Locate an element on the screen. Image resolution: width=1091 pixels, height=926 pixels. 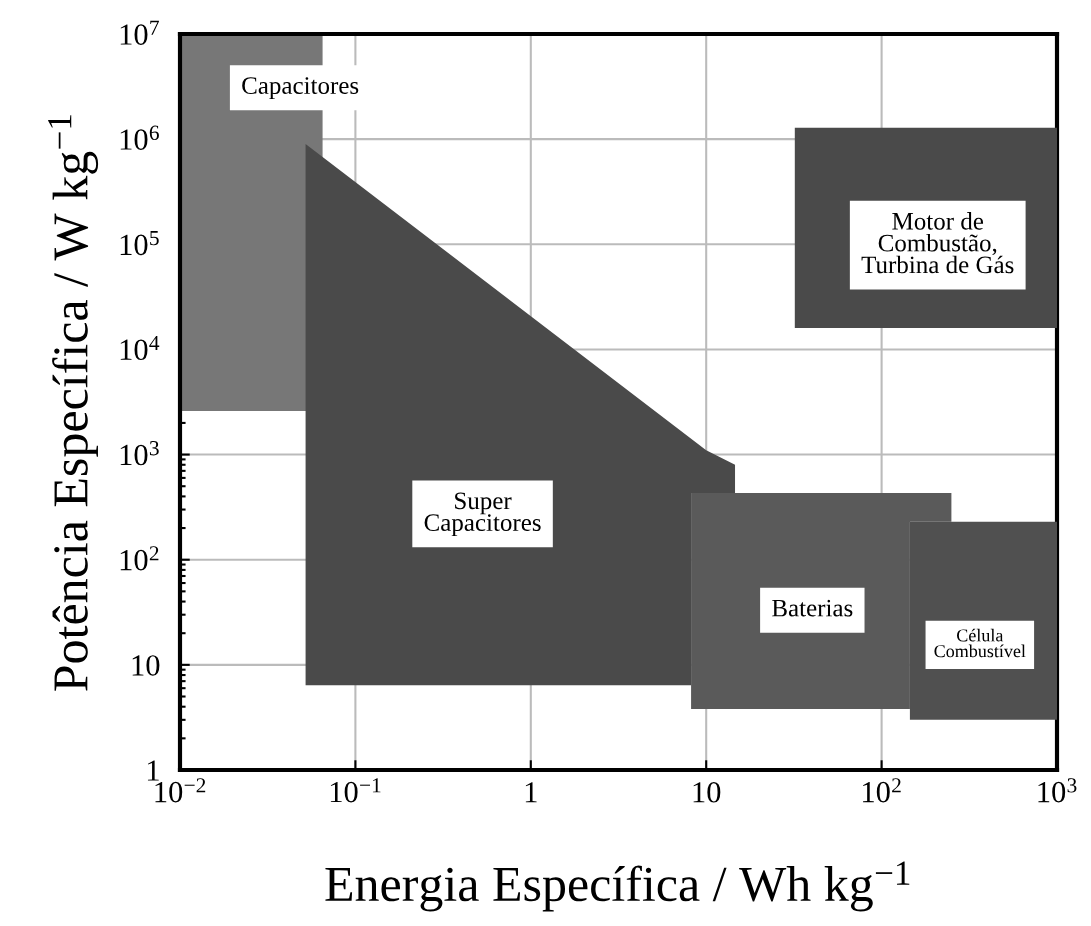
series-label: Capacitores is located at coordinates (300, 88).